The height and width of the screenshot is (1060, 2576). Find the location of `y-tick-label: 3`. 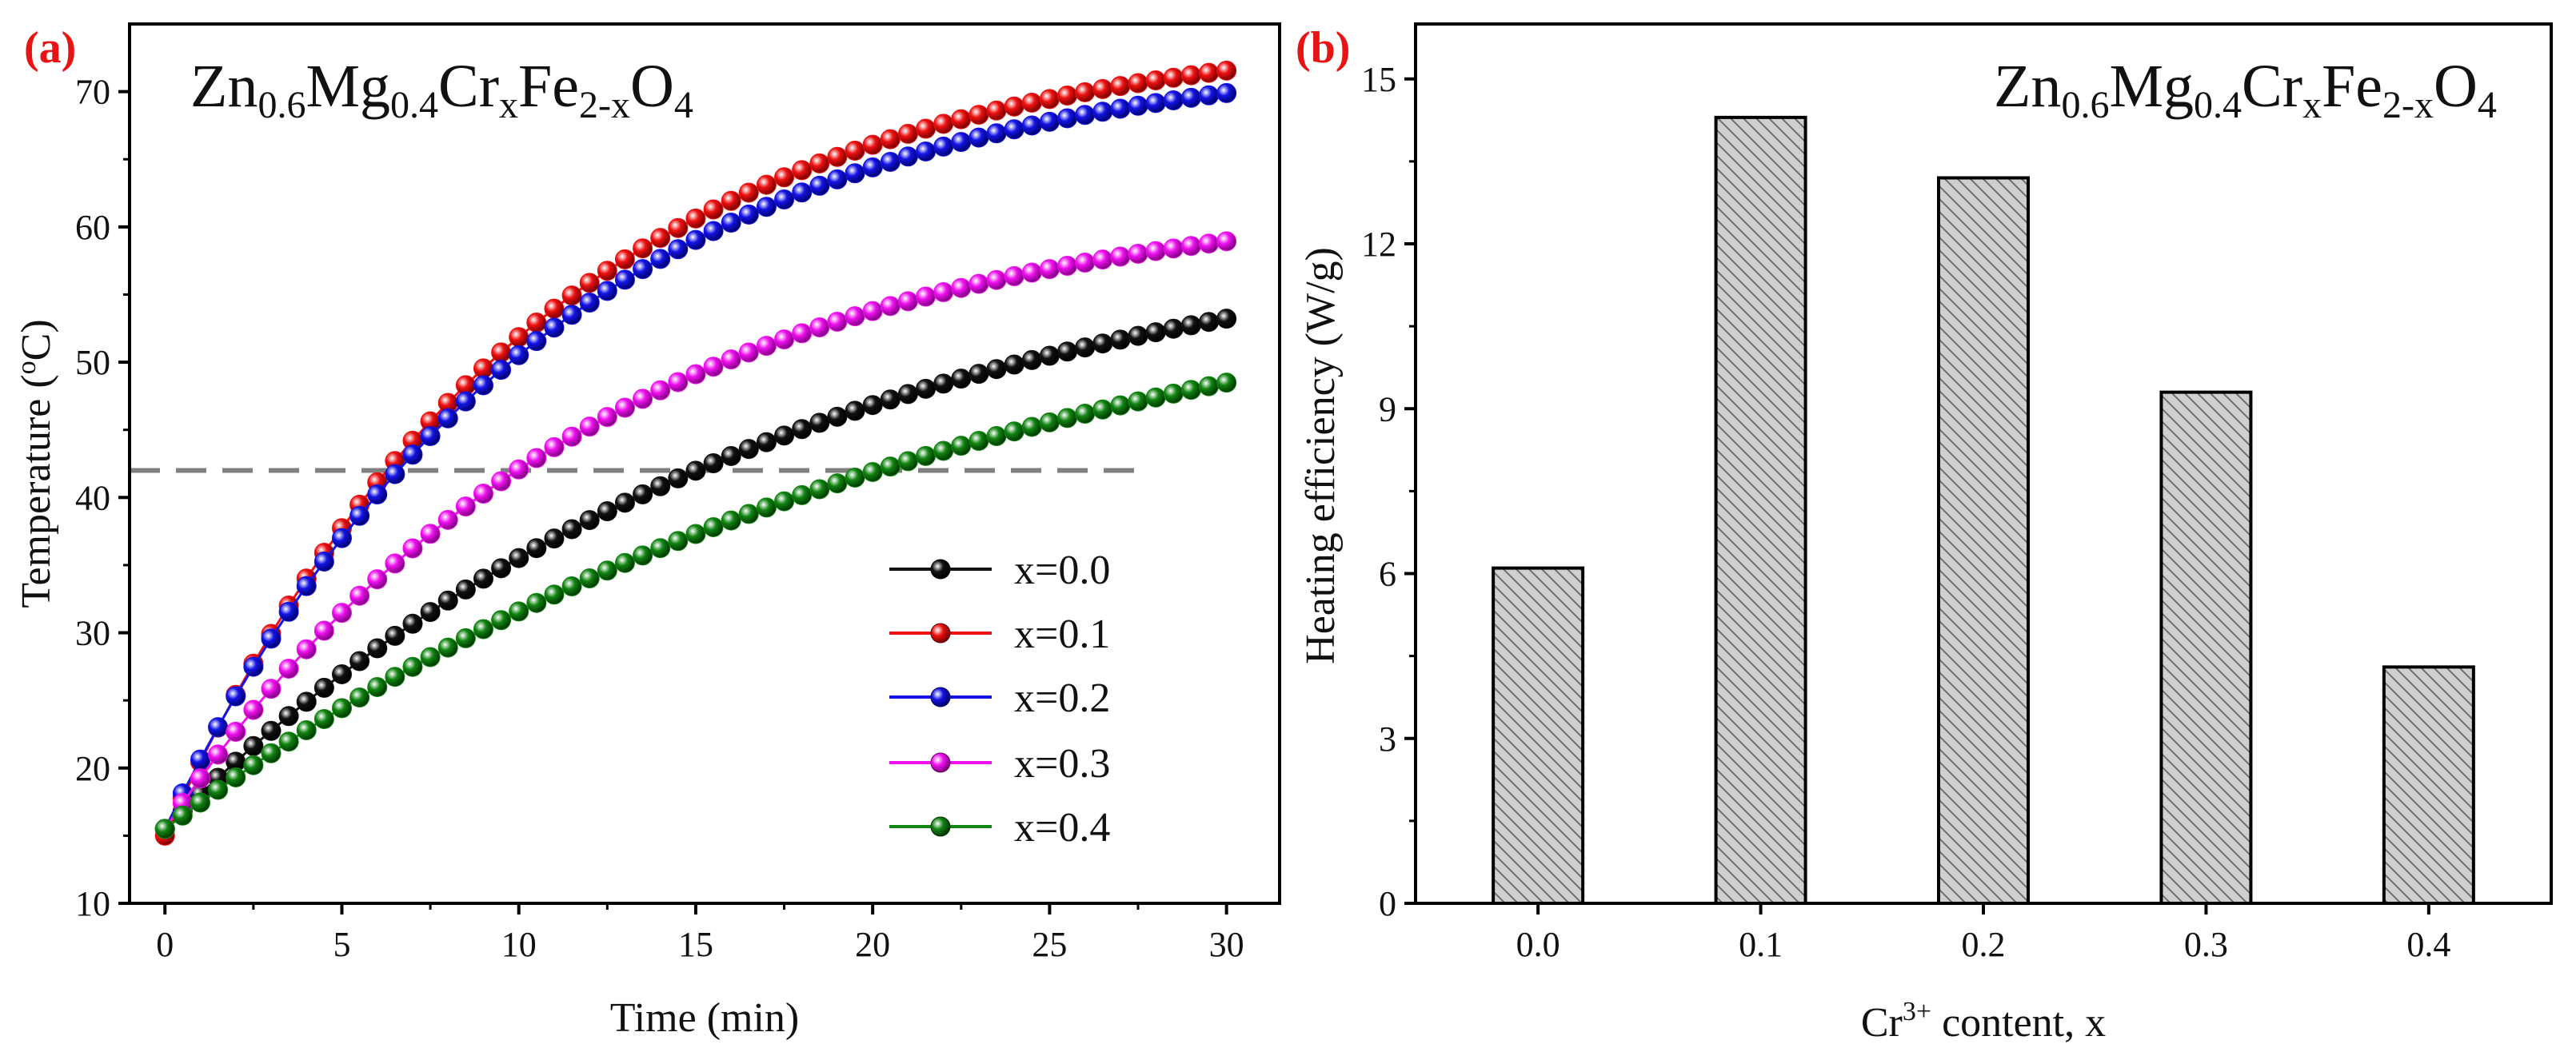

y-tick-label: 3 is located at coordinates (1387, 739).